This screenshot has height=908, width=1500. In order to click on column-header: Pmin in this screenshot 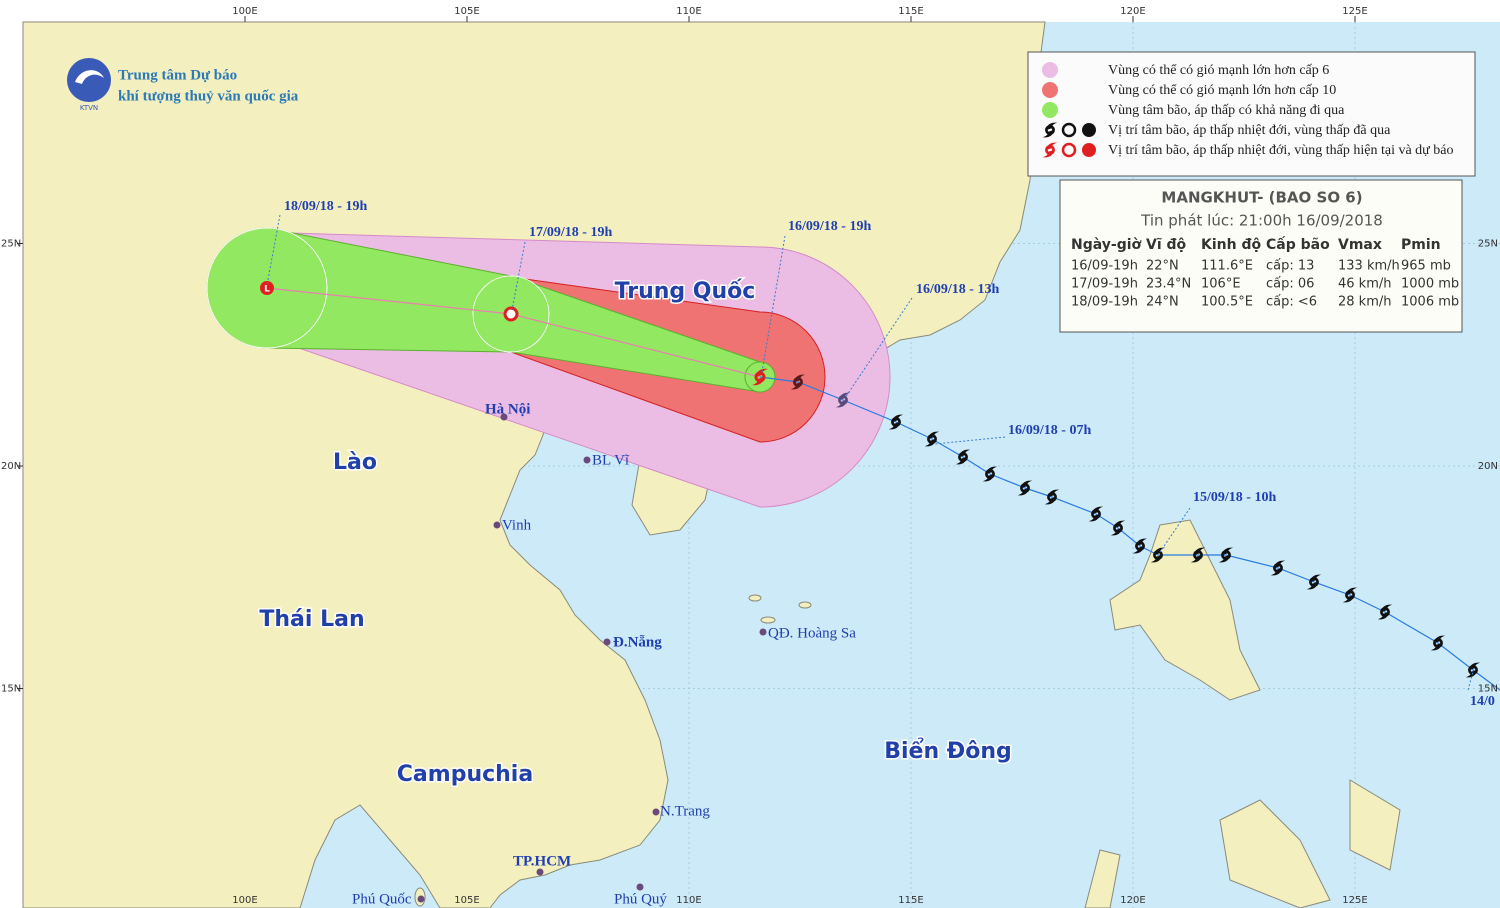, I will do `click(1421, 245)`.